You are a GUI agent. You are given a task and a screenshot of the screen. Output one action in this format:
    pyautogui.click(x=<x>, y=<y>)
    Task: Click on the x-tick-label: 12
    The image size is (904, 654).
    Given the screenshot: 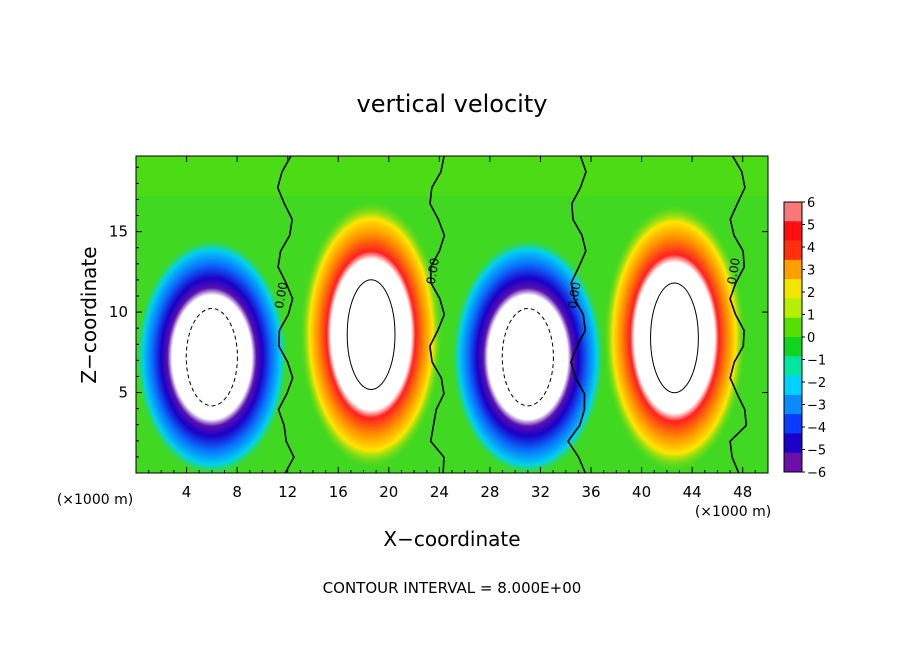 What is the action you would take?
    pyautogui.click(x=287, y=492)
    